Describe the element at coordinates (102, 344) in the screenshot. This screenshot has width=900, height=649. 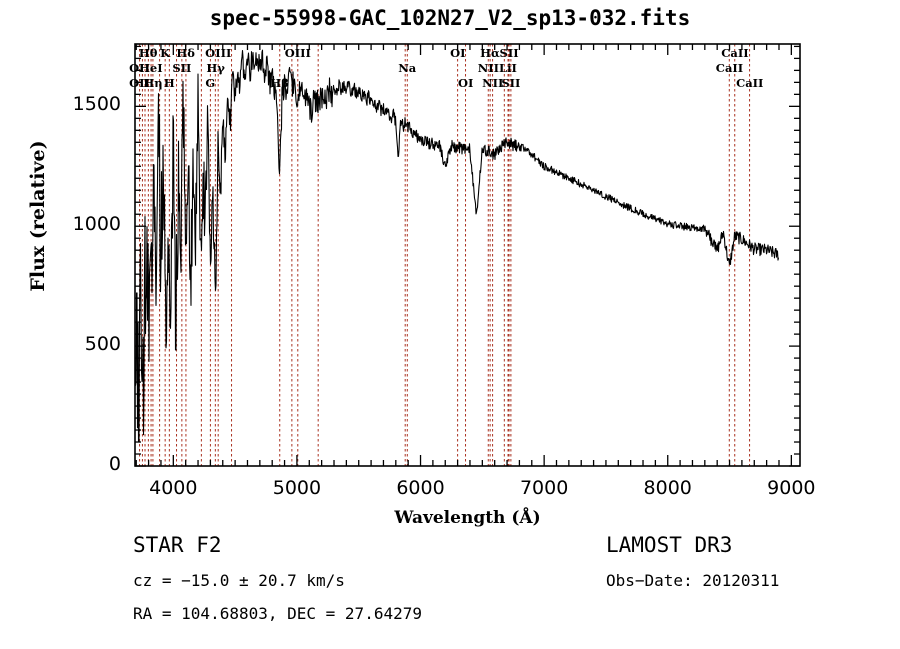
I see `y-tick-label: 500` at that location.